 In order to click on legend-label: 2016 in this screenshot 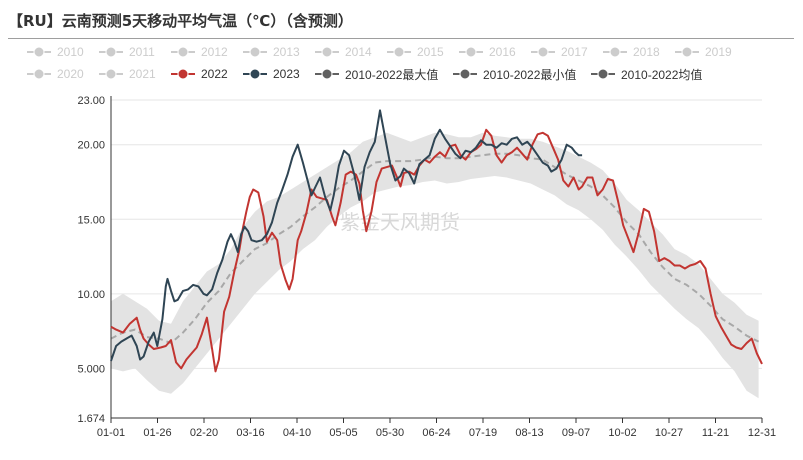, I will do `click(502, 52)`.